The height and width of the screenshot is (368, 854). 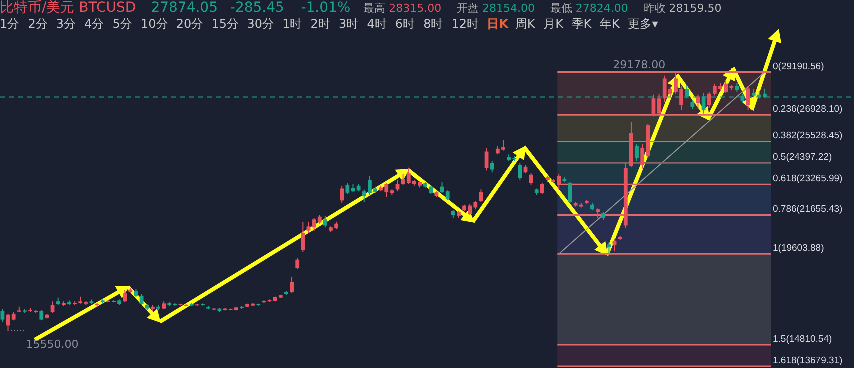 I want to click on ref-line-label: 0.5(24397.22), so click(x=802, y=158).